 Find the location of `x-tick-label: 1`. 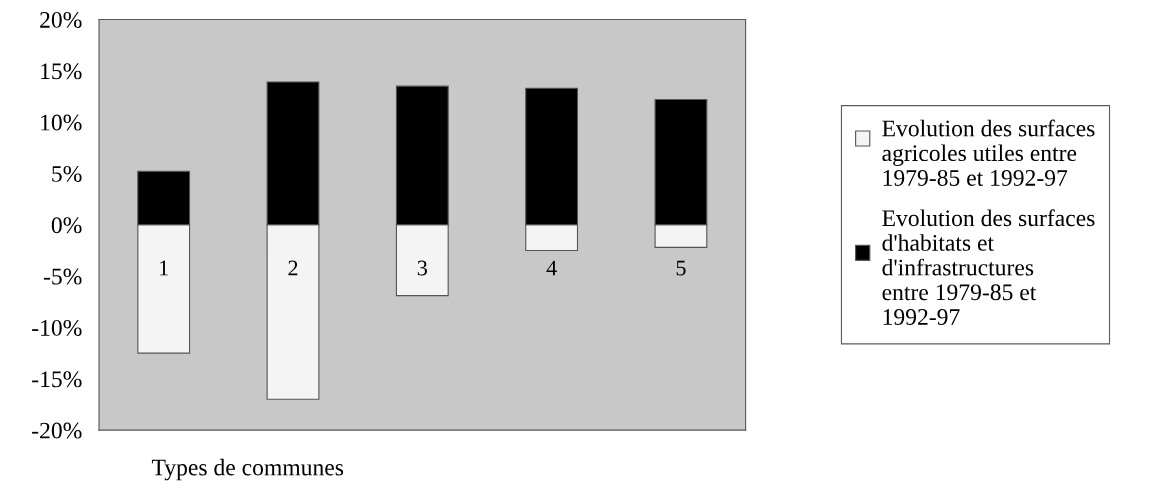

x-tick-label: 1 is located at coordinates (164, 268).